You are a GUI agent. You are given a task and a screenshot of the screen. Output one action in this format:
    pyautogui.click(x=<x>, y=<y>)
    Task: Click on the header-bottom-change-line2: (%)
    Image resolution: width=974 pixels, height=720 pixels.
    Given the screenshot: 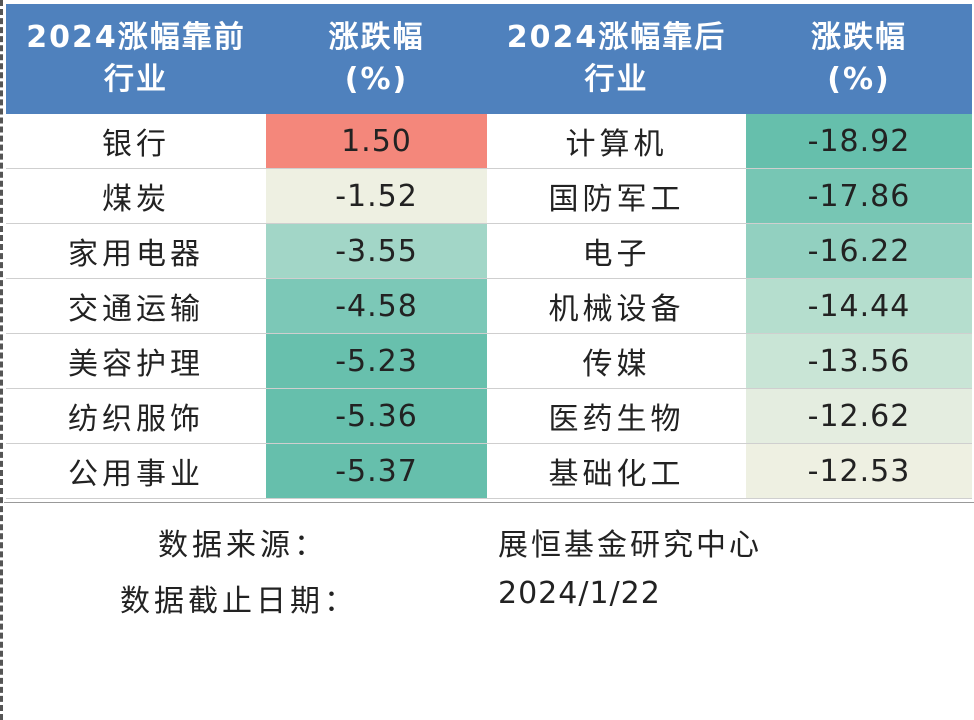 What is the action you would take?
    pyautogui.click(x=859, y=79)
    